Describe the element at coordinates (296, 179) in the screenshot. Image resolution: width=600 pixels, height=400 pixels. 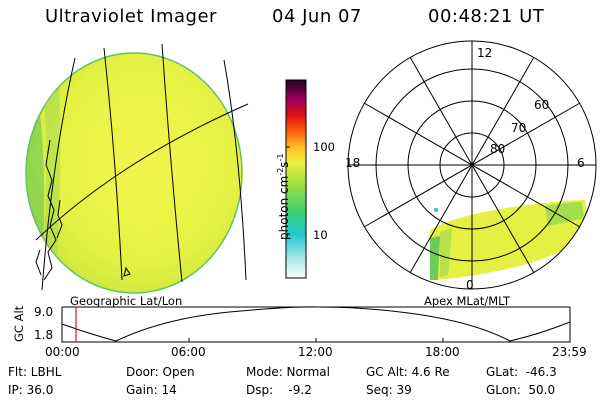
I see `colorbar` at that location.